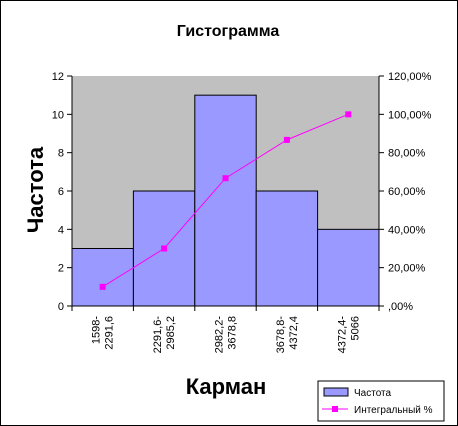 The width and height of the screenshot is (458, 426). I want to click on x-tick-label-4: 3678,8- 4372,4, so click(287, 335).